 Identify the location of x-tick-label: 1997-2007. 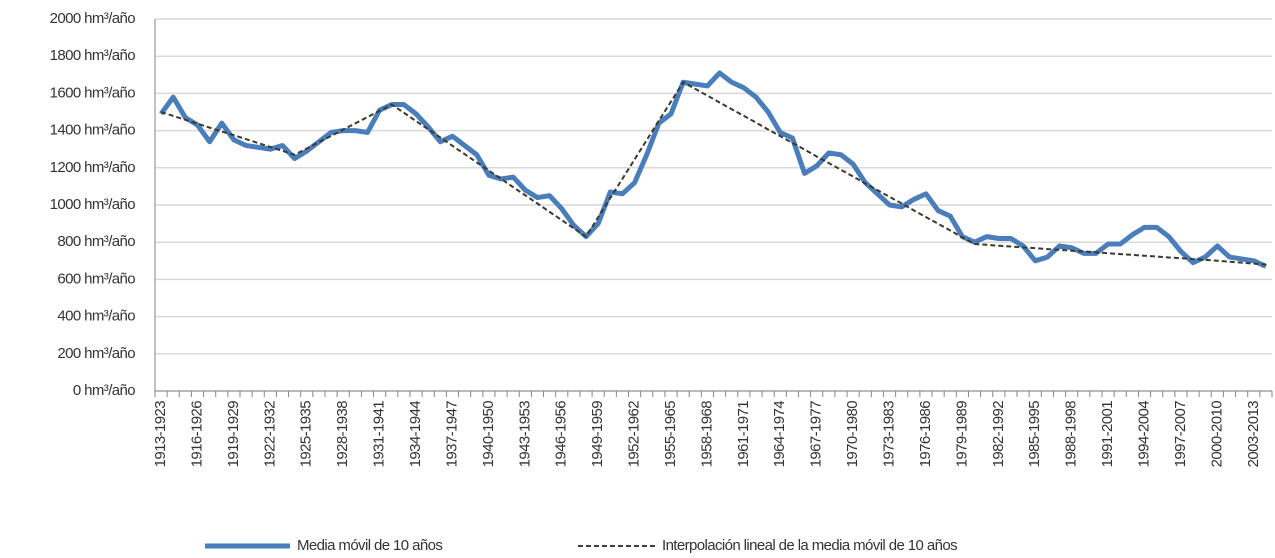
(1180, 434).